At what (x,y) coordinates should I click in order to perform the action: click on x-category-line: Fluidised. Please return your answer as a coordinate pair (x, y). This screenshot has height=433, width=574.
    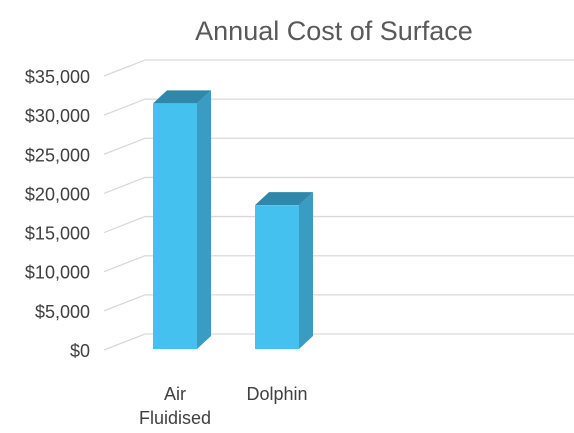
    Looking at the image, I should click on (175, 418).